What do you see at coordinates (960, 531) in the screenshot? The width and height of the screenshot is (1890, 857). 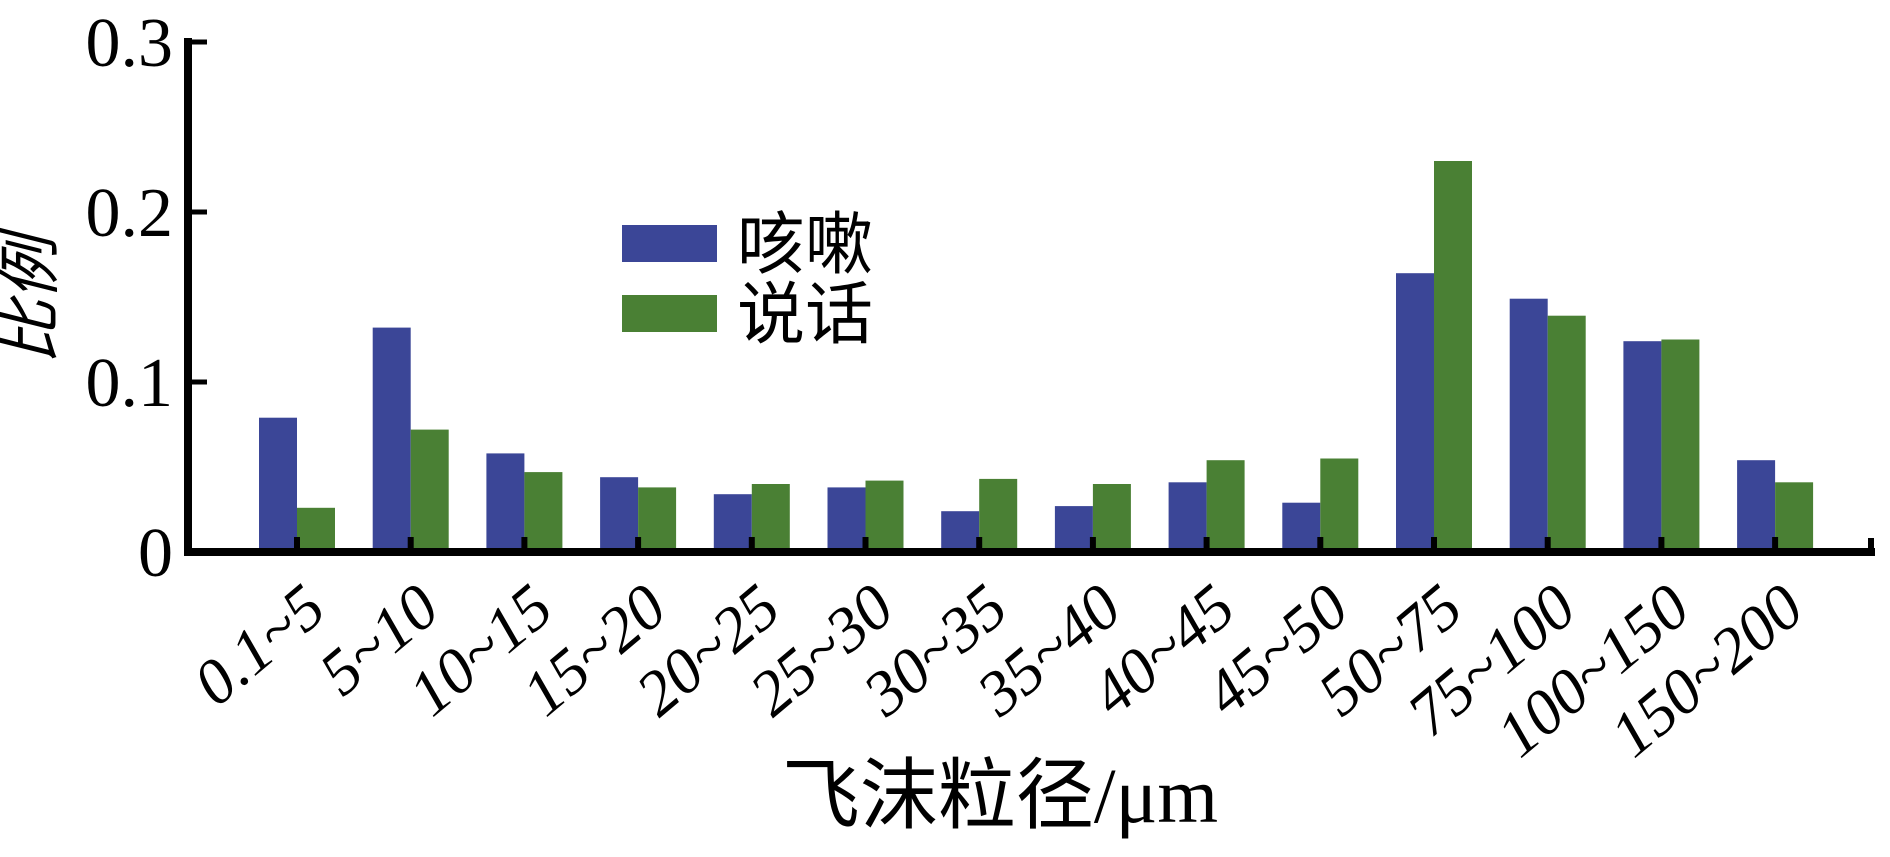 I see `bar-咳嗽-30~35` at bounding box center [960, 531].